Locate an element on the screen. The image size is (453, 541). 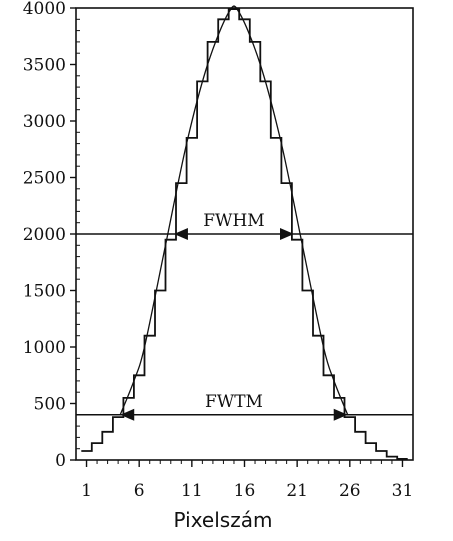
x-axis: 1 6 11 16 21 26 31 is located at coordinates (247, 480).